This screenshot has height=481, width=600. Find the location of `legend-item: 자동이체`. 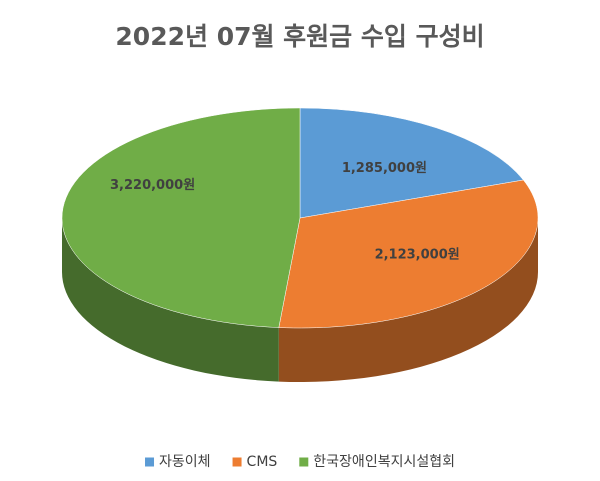

legend-item: 자동이체 is located at coordinates (178, 462).